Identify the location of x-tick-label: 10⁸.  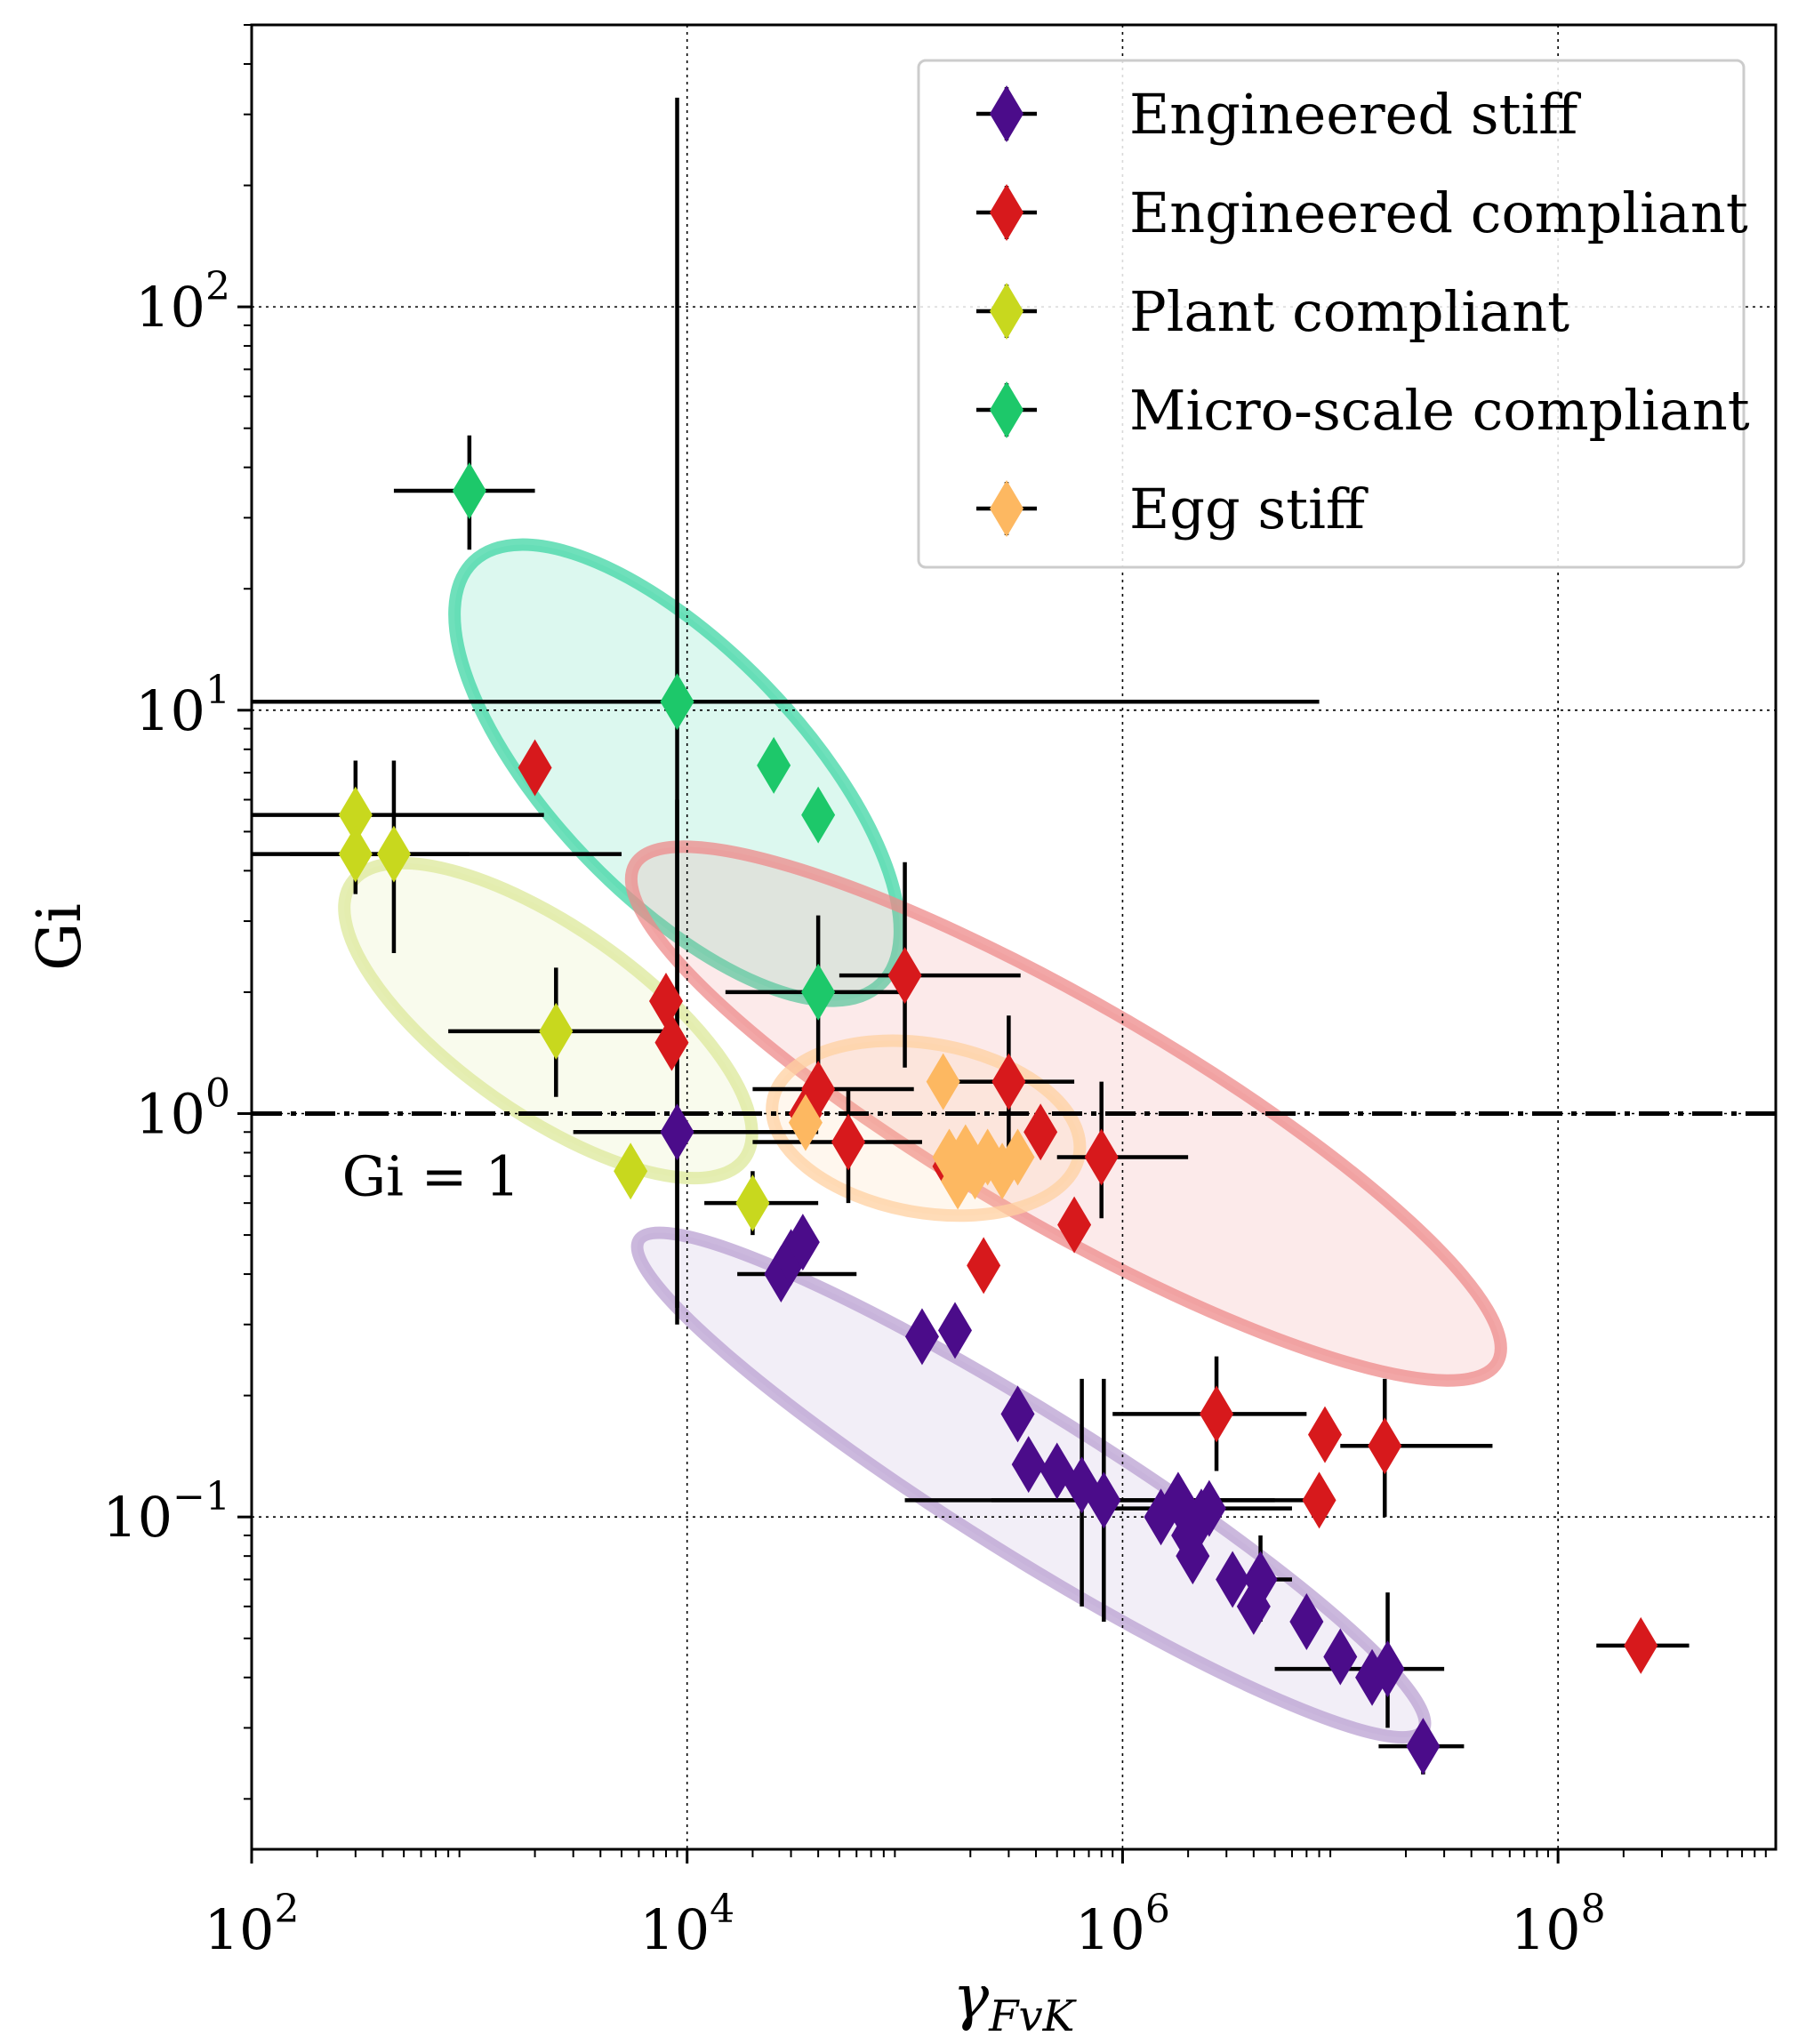
(1558, 1924).